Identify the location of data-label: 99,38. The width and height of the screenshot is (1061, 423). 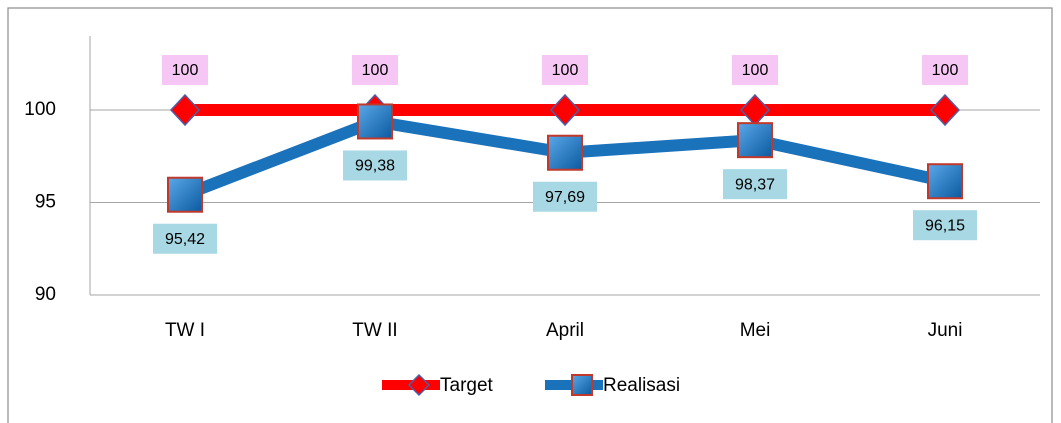
(375, 166).